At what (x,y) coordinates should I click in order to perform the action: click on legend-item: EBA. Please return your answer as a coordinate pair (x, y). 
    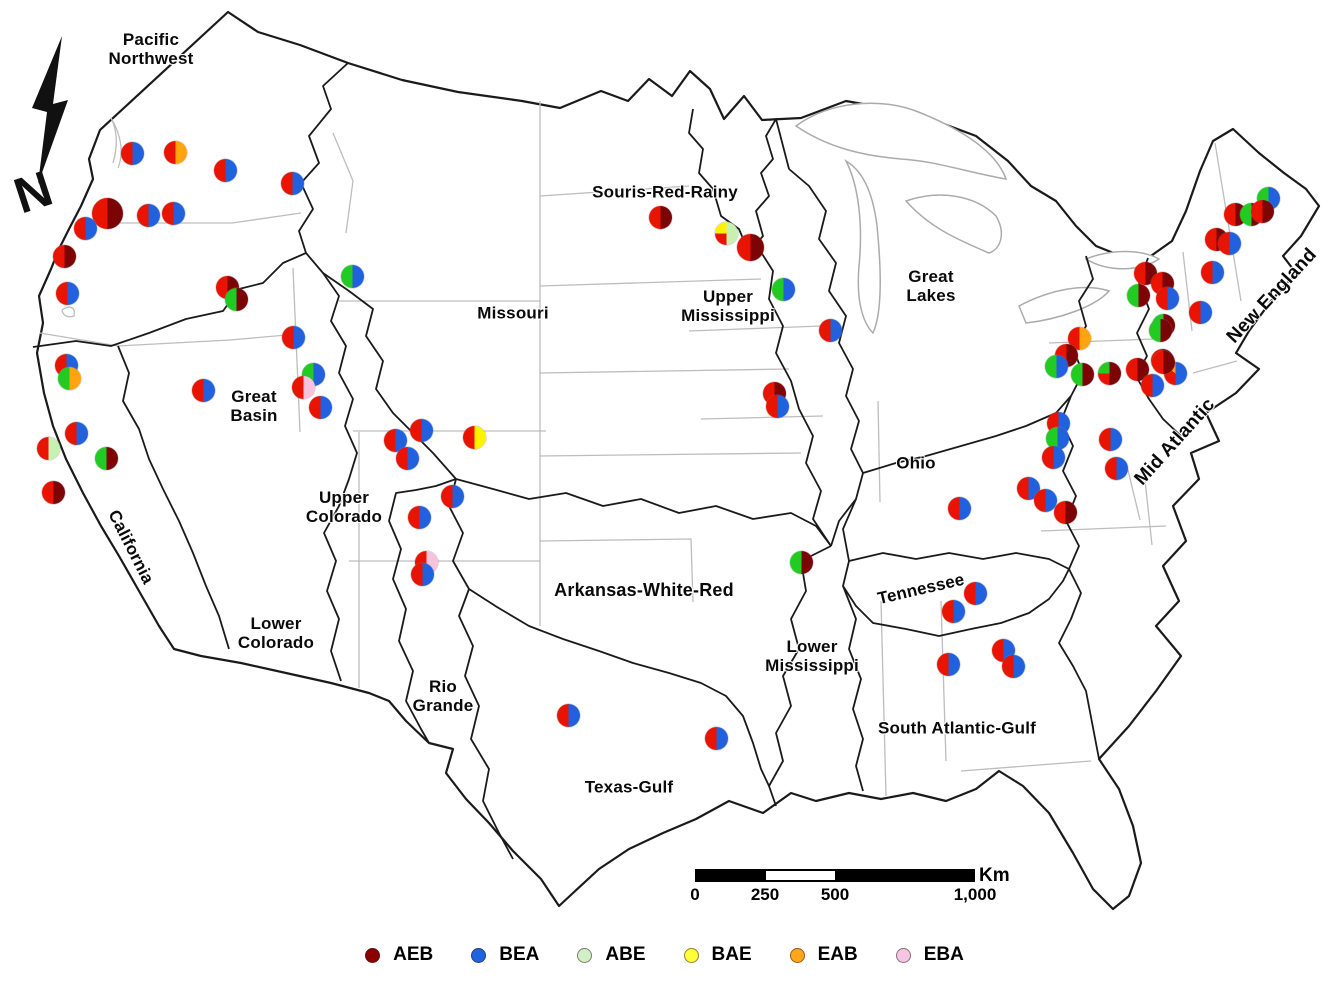
    Looking at the image, I should click on (929, 955).